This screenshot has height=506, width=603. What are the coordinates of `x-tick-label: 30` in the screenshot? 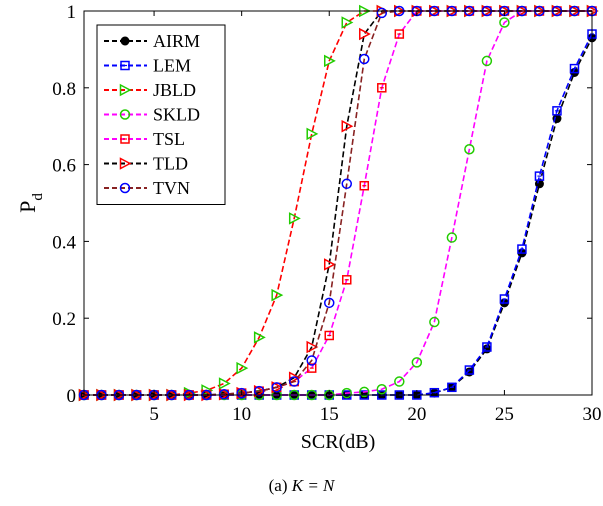 It's located at (592, 414).